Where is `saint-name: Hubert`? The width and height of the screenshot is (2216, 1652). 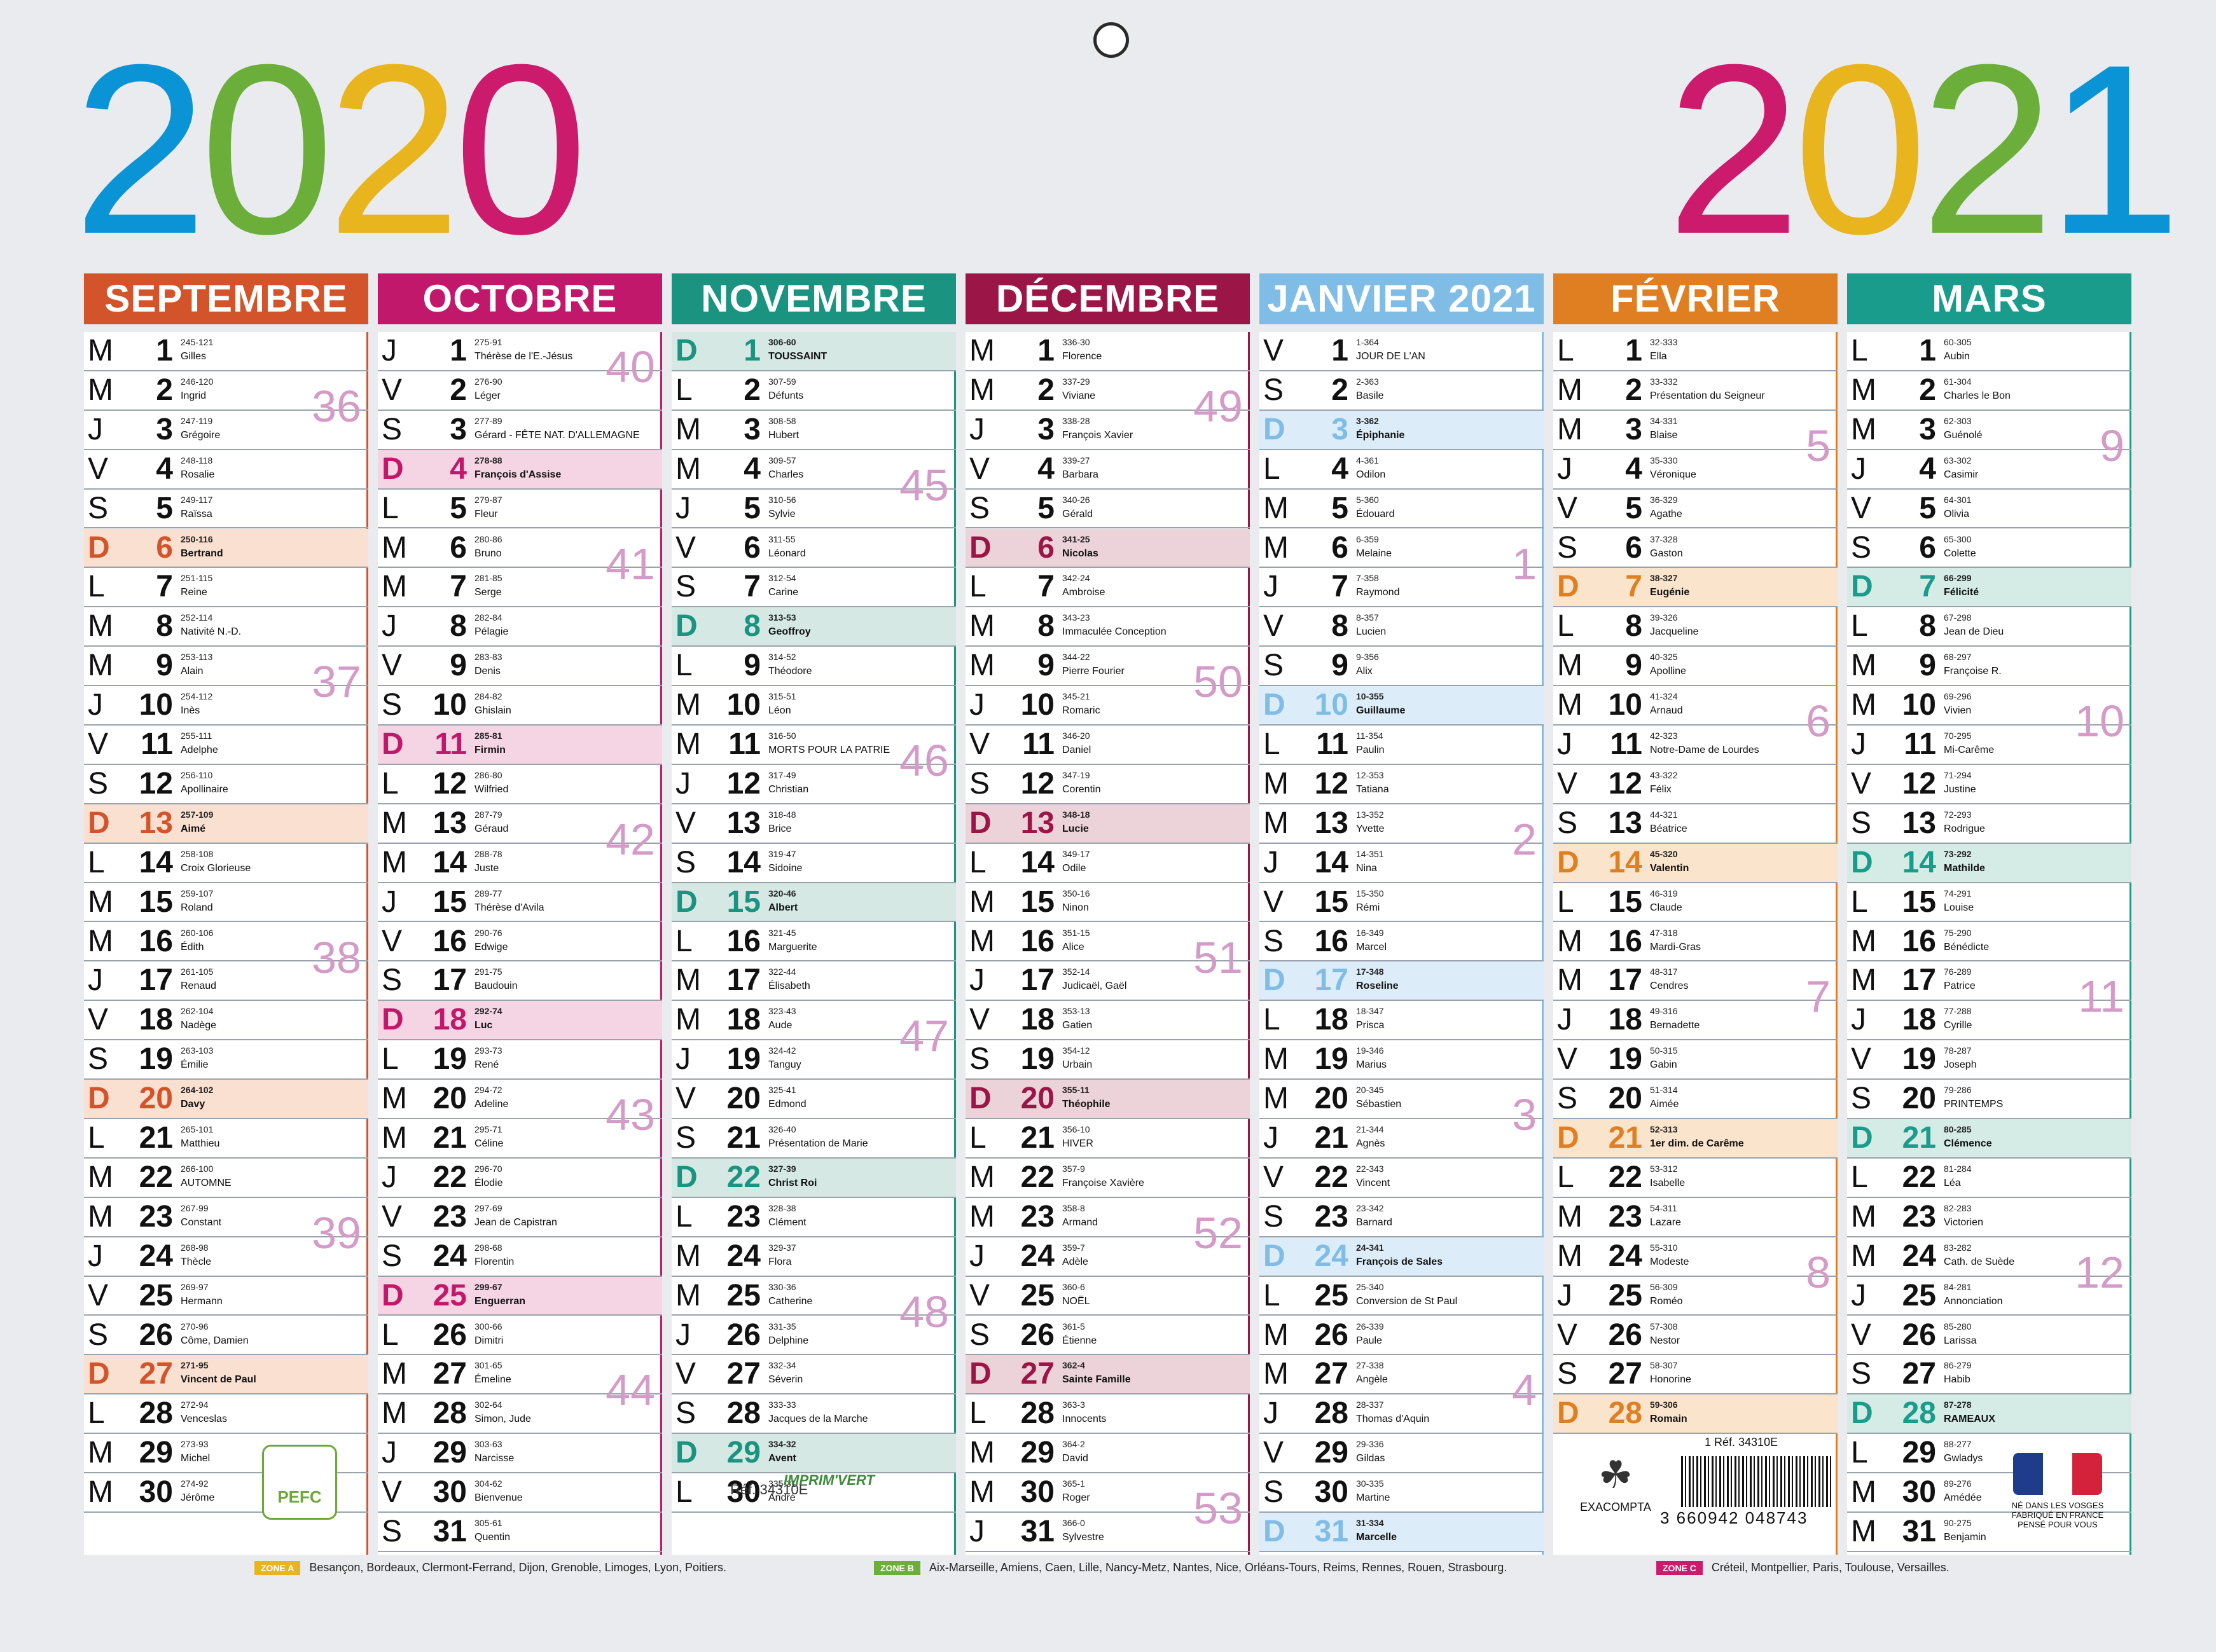
saint-name: Hubert is located at coordinates (784, 435).